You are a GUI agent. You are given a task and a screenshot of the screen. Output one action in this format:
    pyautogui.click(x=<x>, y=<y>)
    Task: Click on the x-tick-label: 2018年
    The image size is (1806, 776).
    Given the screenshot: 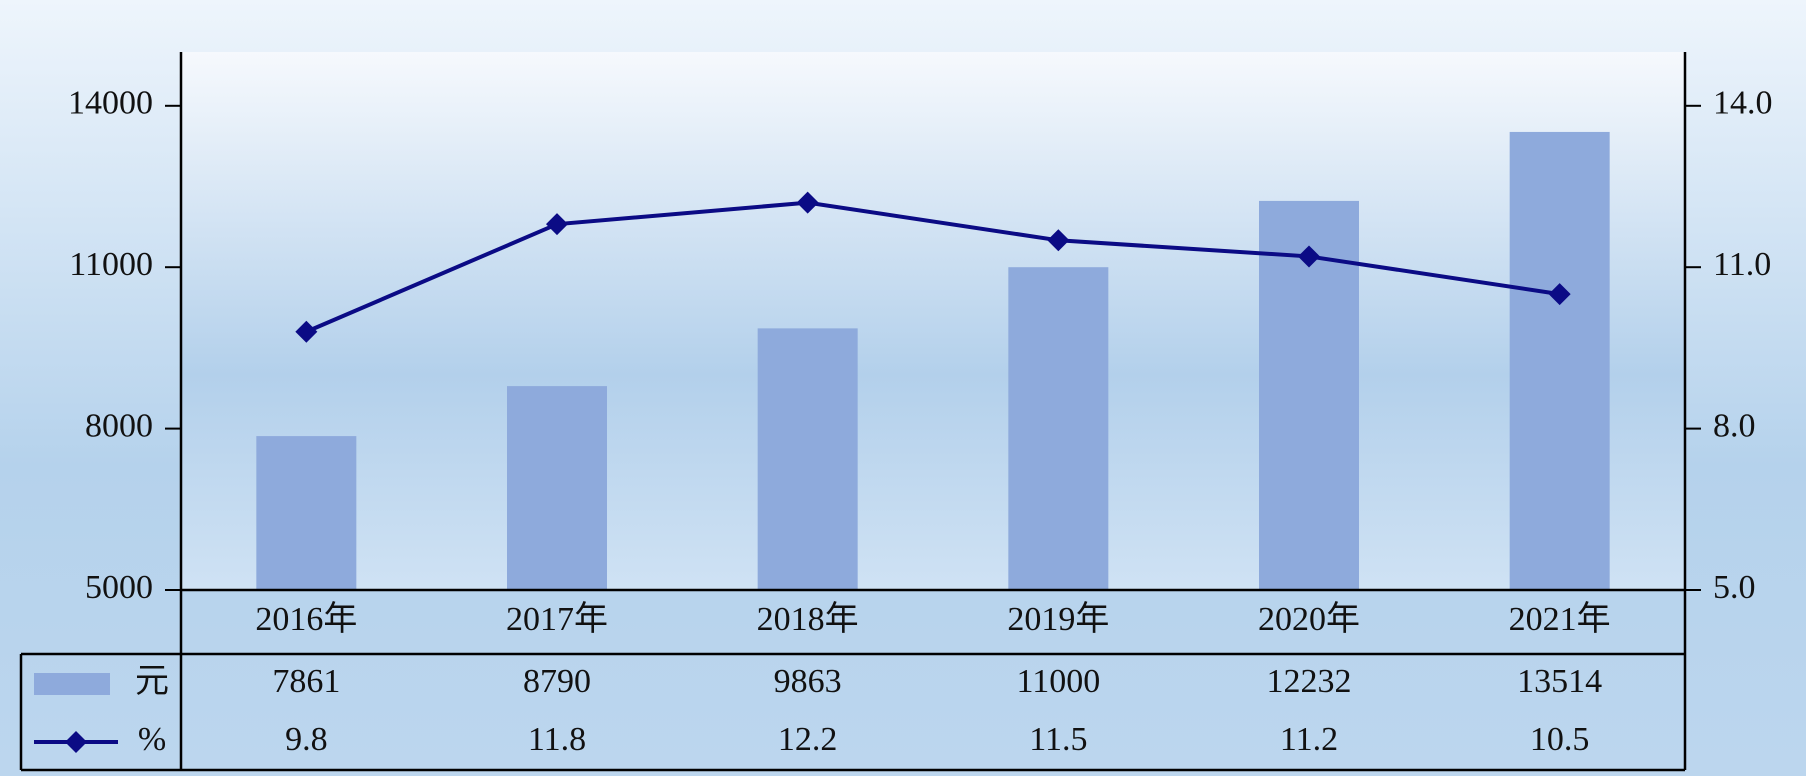 What is the action you would take?
    pyautogui.click(x=808, y=619)
    